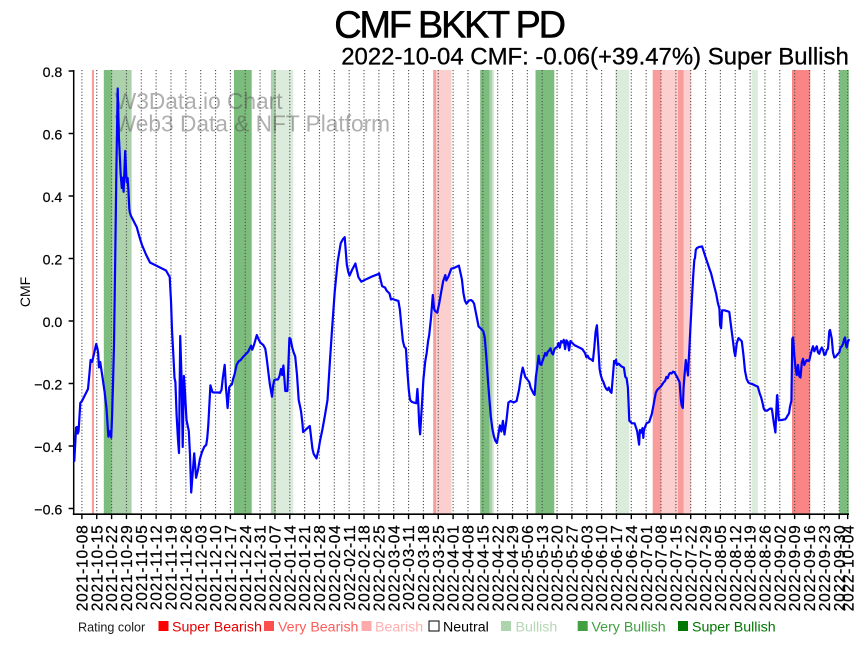 The height and width of the screenshot is (646, 867). Describe the element at coordinates (53, 261) in the screenshot. I see `svg-text: 0.2` at that location.